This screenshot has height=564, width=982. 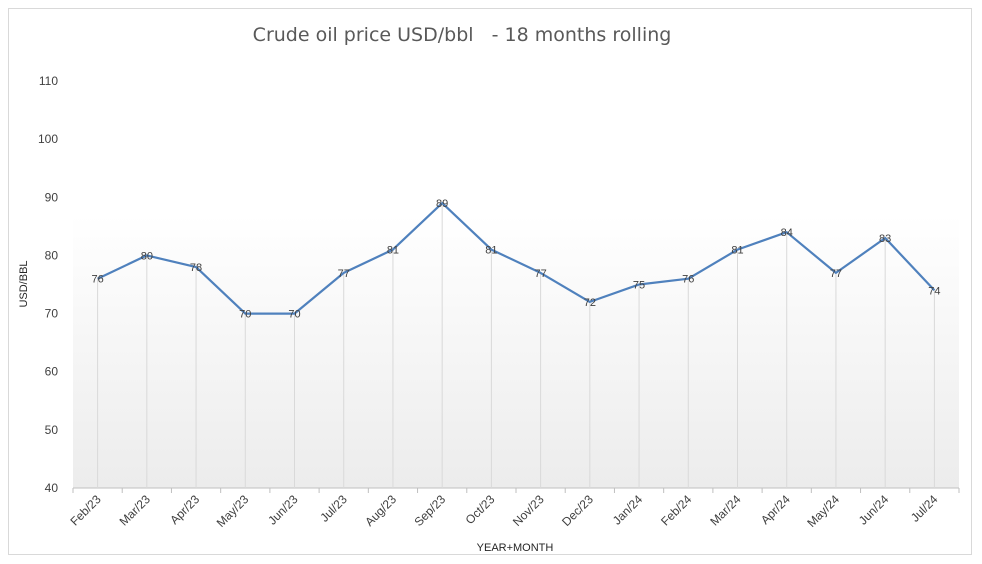 What do you see at coordinates (442, 204) in the screenshot?
I see `data-label: 89` at bounding box center [442, 204].